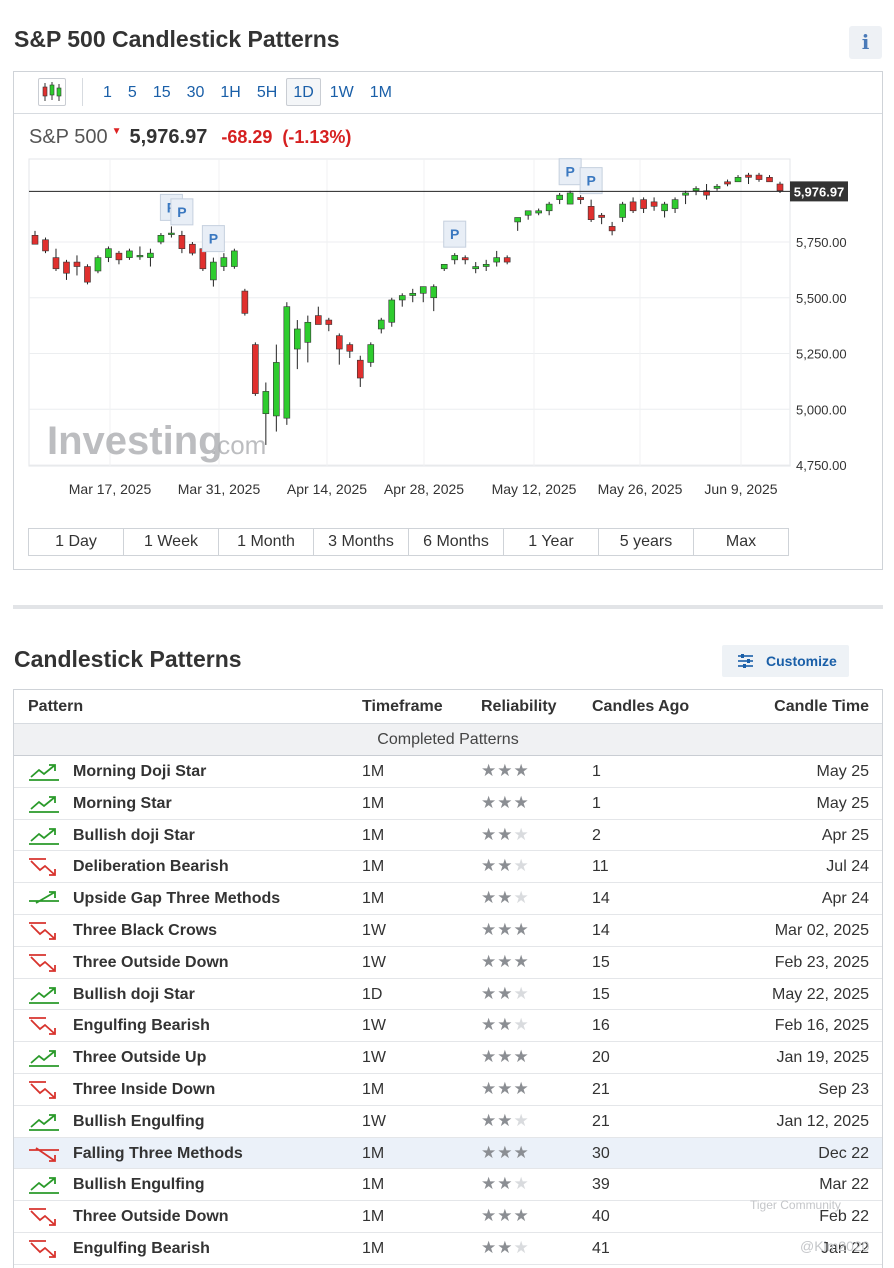  What do you see at coordinates (448, 804) in the screenshot?
I see `table-row: Morning Star 1M ★★★ 1 May 25` at bounding box center [448, 804].